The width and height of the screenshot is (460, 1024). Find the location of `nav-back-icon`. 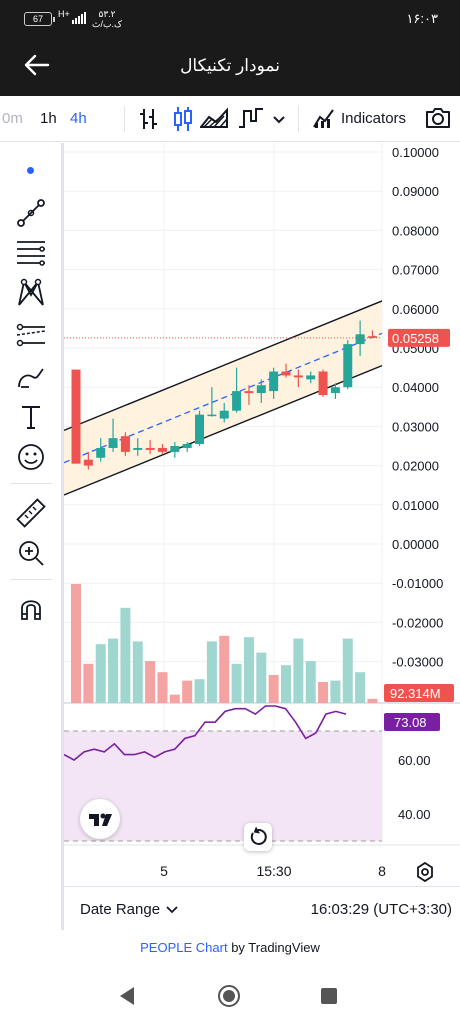

nav-back-icon is located at coordinates (127, 996).